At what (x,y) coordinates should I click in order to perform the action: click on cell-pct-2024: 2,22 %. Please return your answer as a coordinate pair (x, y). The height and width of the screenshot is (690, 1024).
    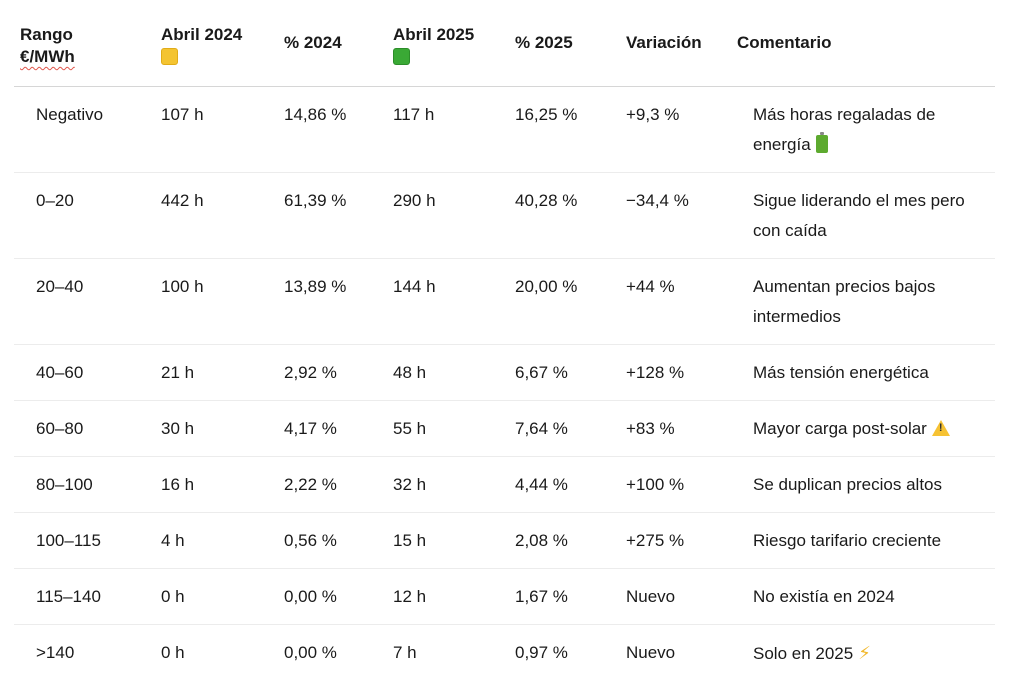
    Looking at the image, I should click on (332, 484).